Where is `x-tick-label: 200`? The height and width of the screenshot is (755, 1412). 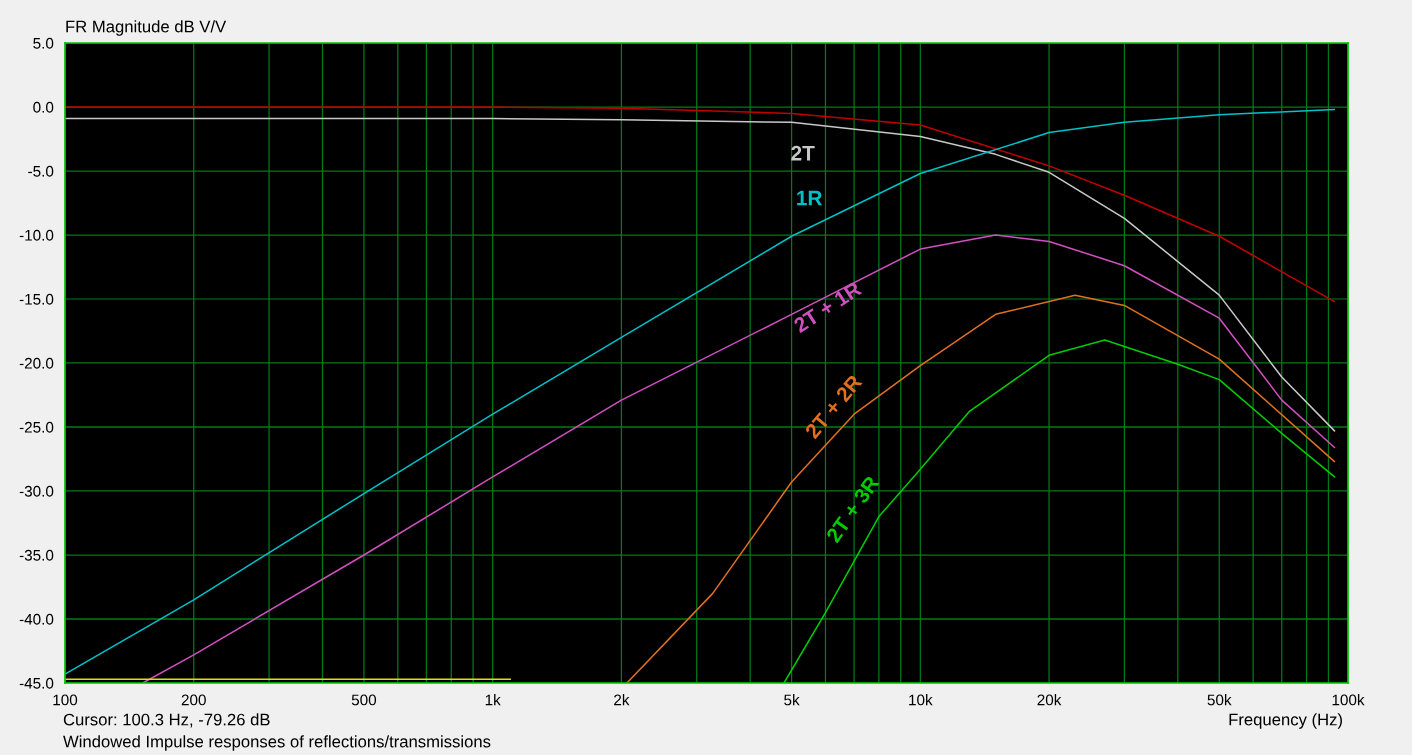
x-tick-label: 200 is located at coordinates (193, 700).